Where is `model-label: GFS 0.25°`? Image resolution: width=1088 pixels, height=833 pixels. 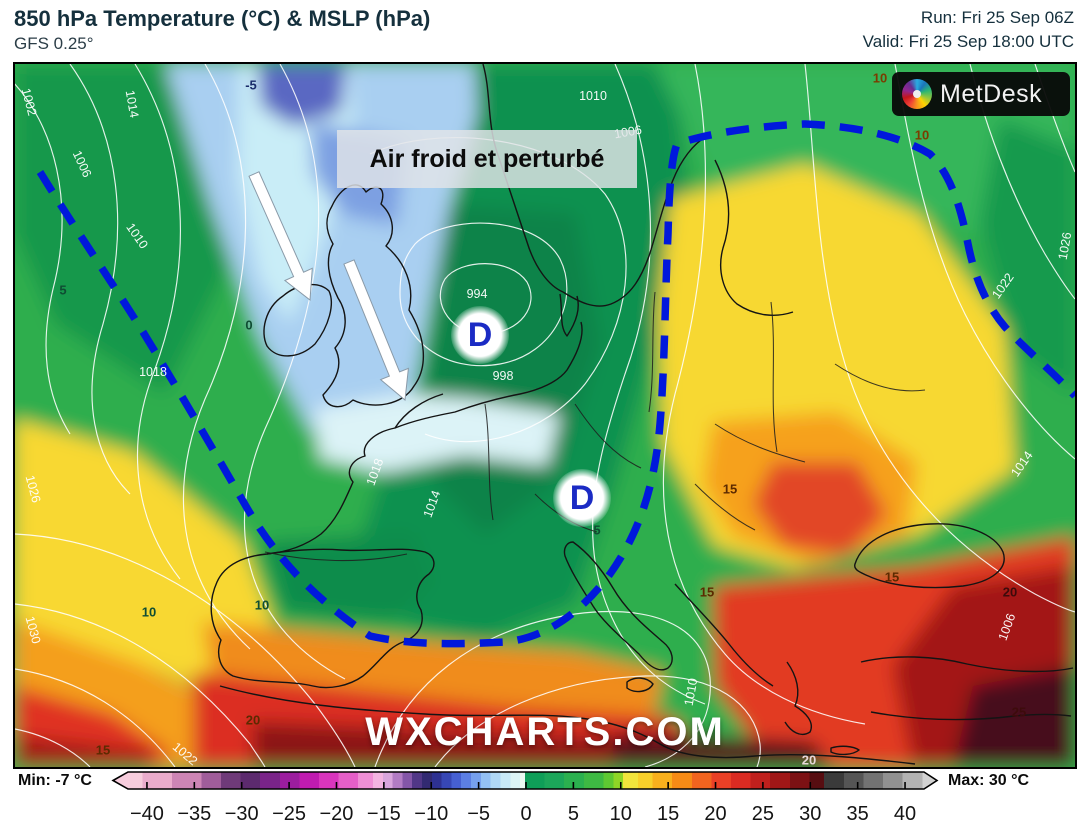
model-label: GFS 0.25° is located at coordinates (54, 43).